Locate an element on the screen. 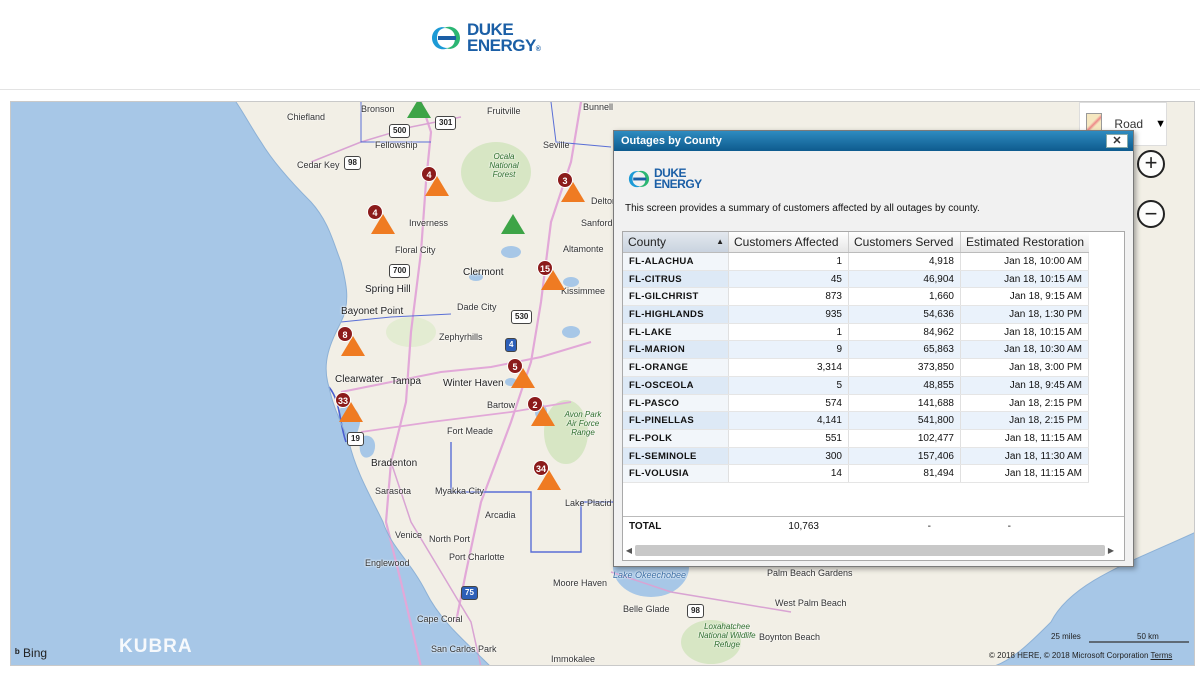  table-row: FL-OSCEOLA 5 48,855 Jan 18, 9:45 AM is located at coordinates (856, 385).